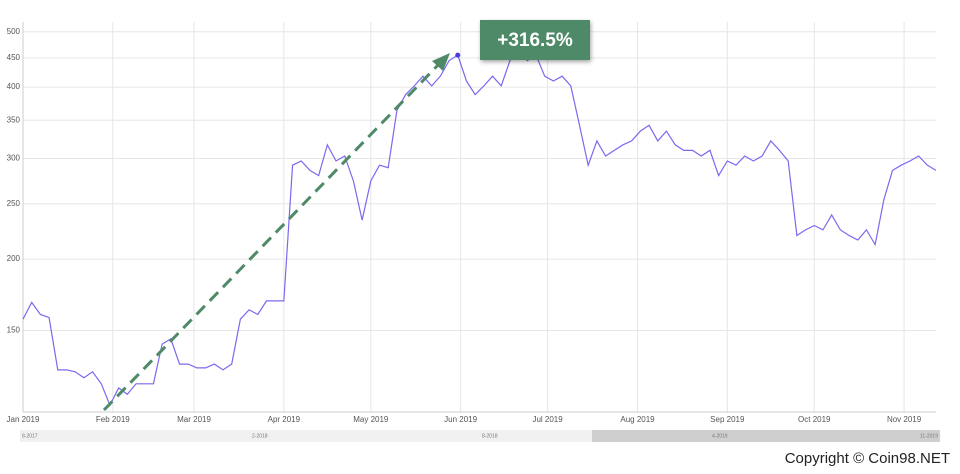 This screenshot has height=474, width=960. What do you see at coordinates (720, 436) in the screenshot?
I see `navigator-label: 4-2019` at bounding box center [720, 436].